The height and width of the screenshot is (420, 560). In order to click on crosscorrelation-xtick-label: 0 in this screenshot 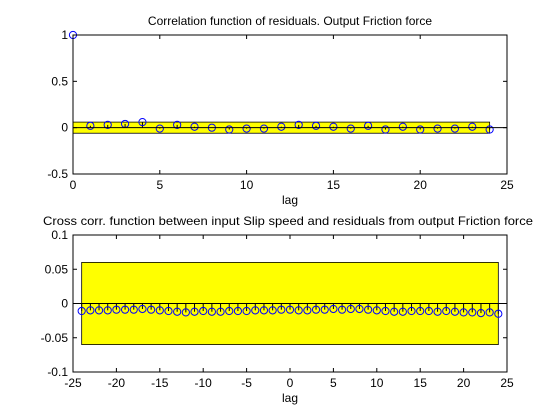, I will do `click(290, 383)`.